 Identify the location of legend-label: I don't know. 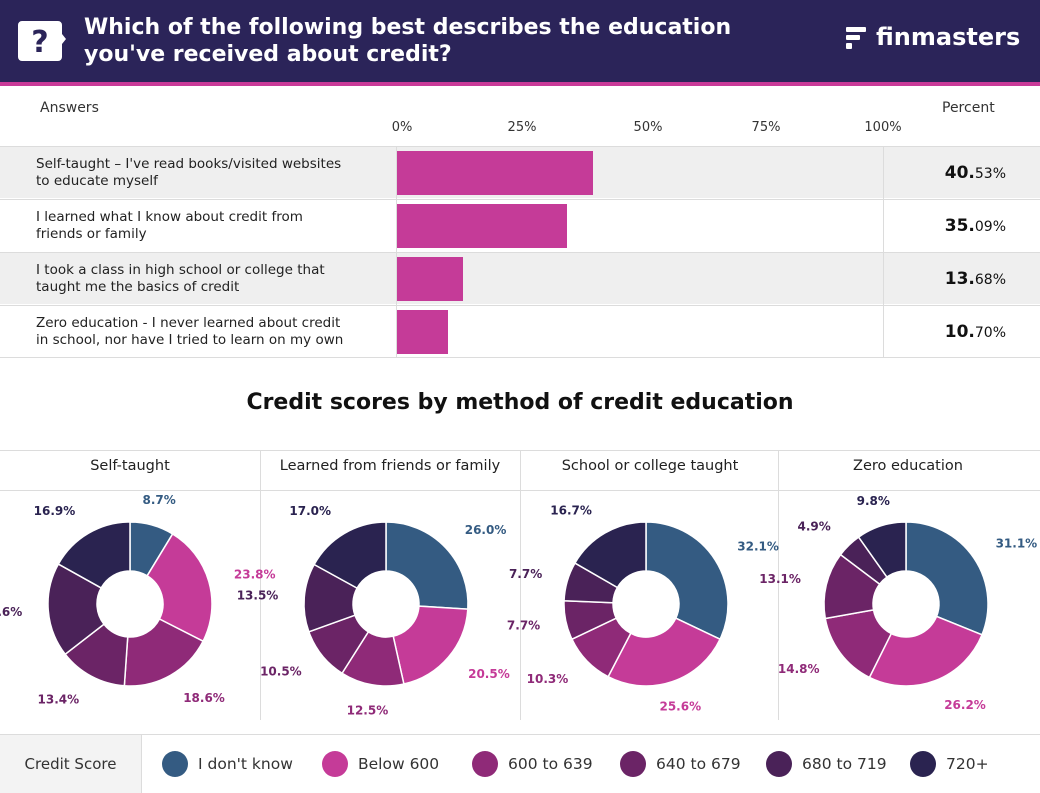
(245, 764).